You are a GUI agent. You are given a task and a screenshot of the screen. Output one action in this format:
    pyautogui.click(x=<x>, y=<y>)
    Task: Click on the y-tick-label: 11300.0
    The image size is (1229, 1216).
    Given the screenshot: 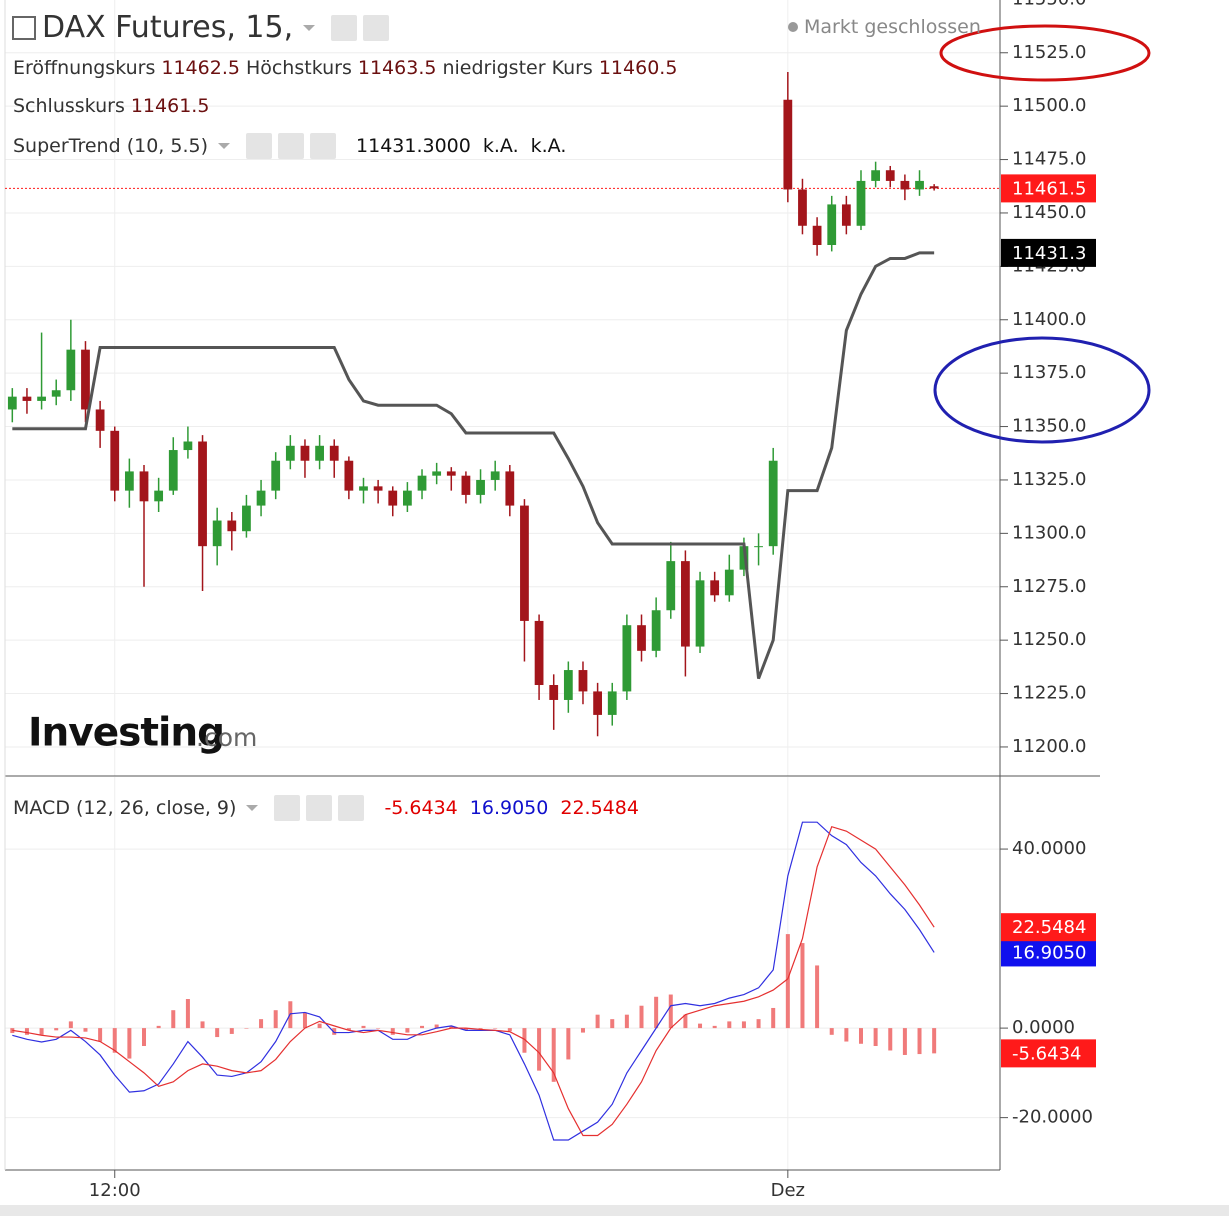 What is the action you would take?
    pyautogui.click(x=1049, y=532)
    